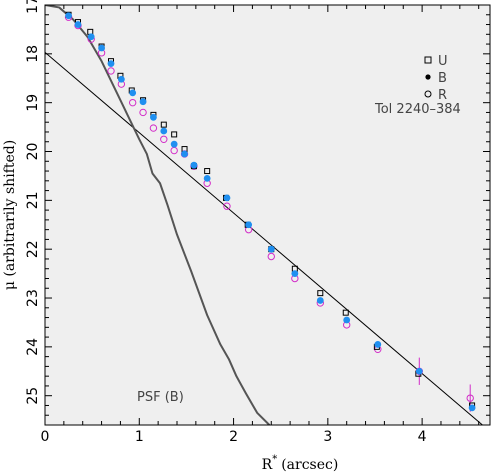  I want to click on y-tick-label: 23, so click(33, 298).